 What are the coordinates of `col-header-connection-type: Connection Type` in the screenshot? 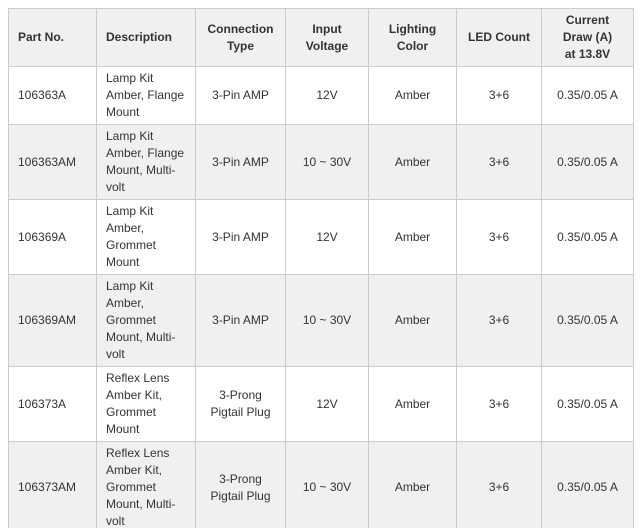 It's located at (240, 37).